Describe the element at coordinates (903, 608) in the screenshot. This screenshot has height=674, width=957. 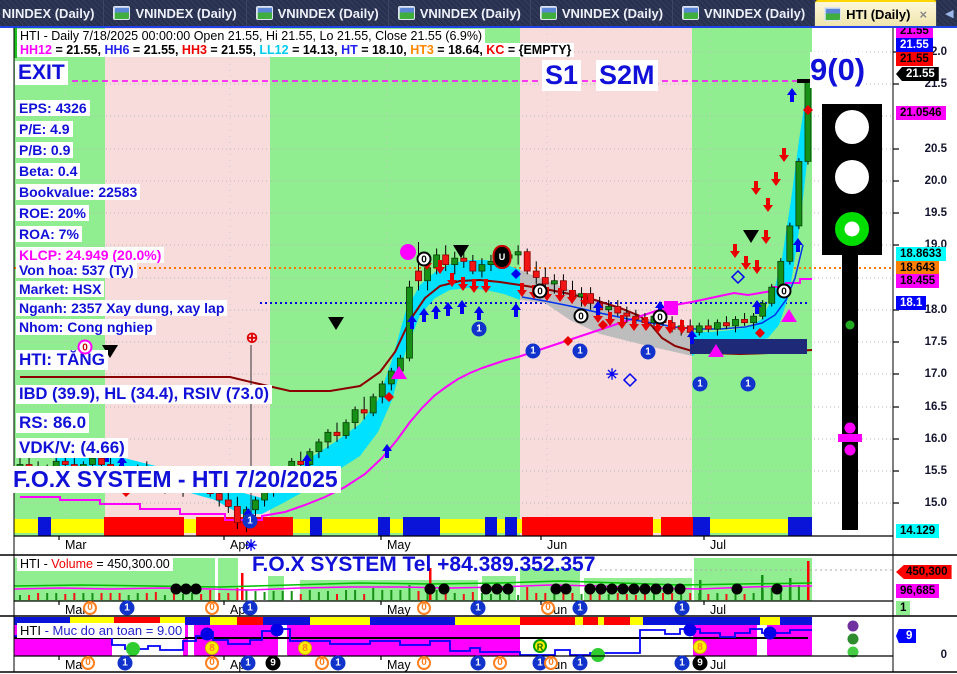
I see `volume-tag: 1` at that location.